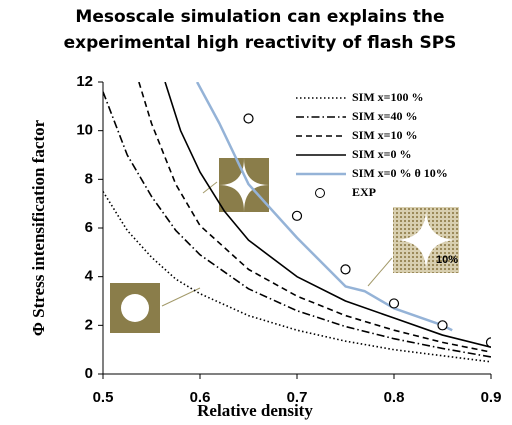  What do you see at coordinates (320, 193) in the screenshot?
I see `legend-marker` at bounding box center [320, 193].